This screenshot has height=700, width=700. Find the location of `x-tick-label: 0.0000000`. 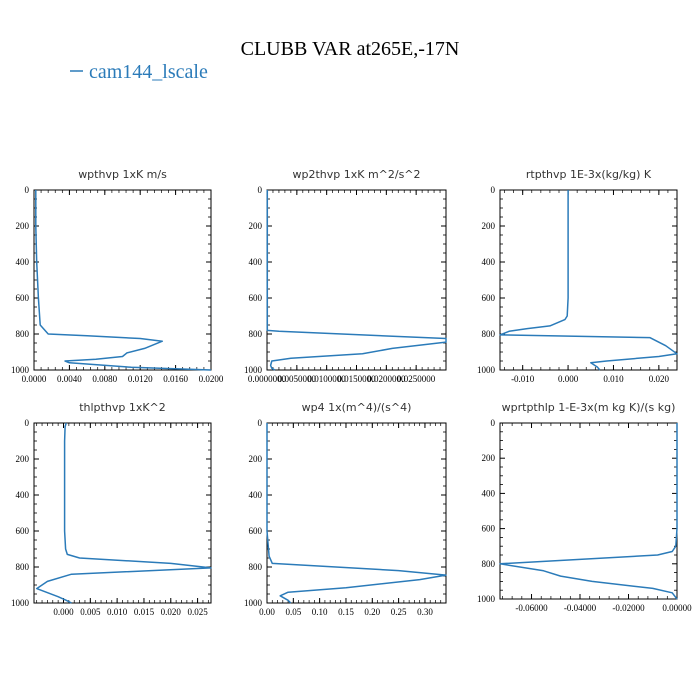

x-tick-label: 0.0000000 is located at coordinates (267, 379).